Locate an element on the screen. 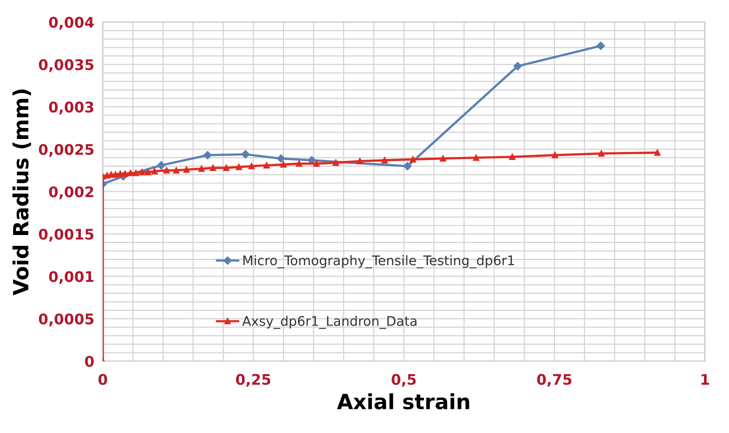 The width and height of the screenshot is (729, 433). y-tick-label: 0,001 is located at coordinates (71, 277).